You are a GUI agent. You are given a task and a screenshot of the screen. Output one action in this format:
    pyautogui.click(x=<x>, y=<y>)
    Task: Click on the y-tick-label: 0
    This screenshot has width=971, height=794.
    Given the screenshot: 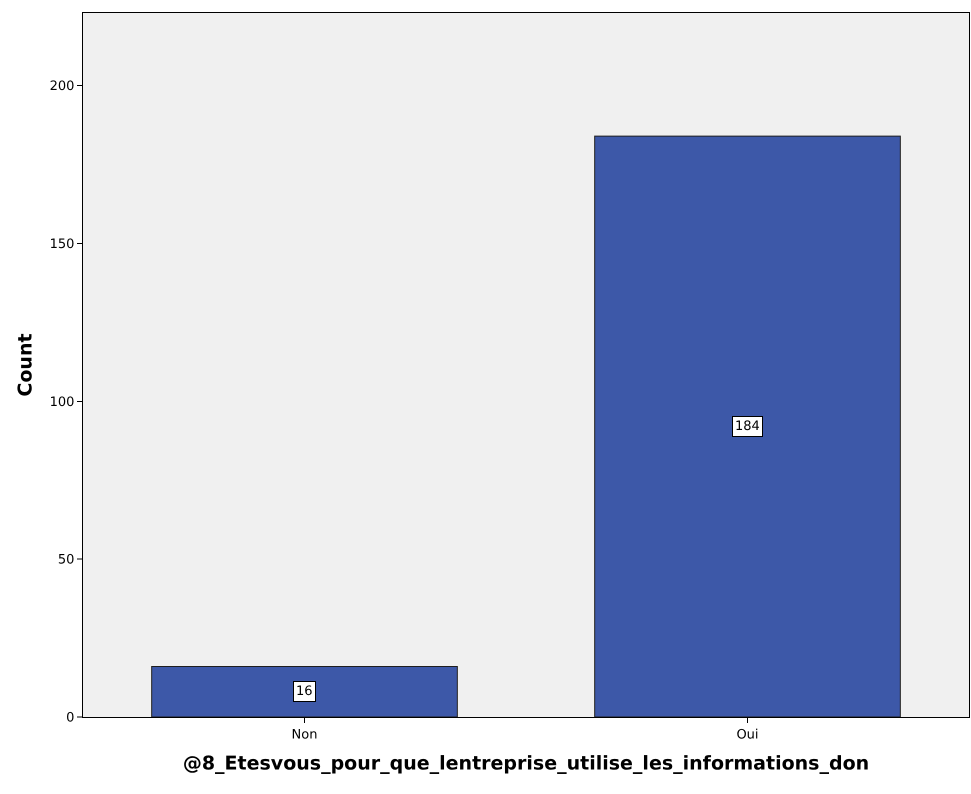 What is the action you would take?
    pyautogui.click(x=70, y=718)
    